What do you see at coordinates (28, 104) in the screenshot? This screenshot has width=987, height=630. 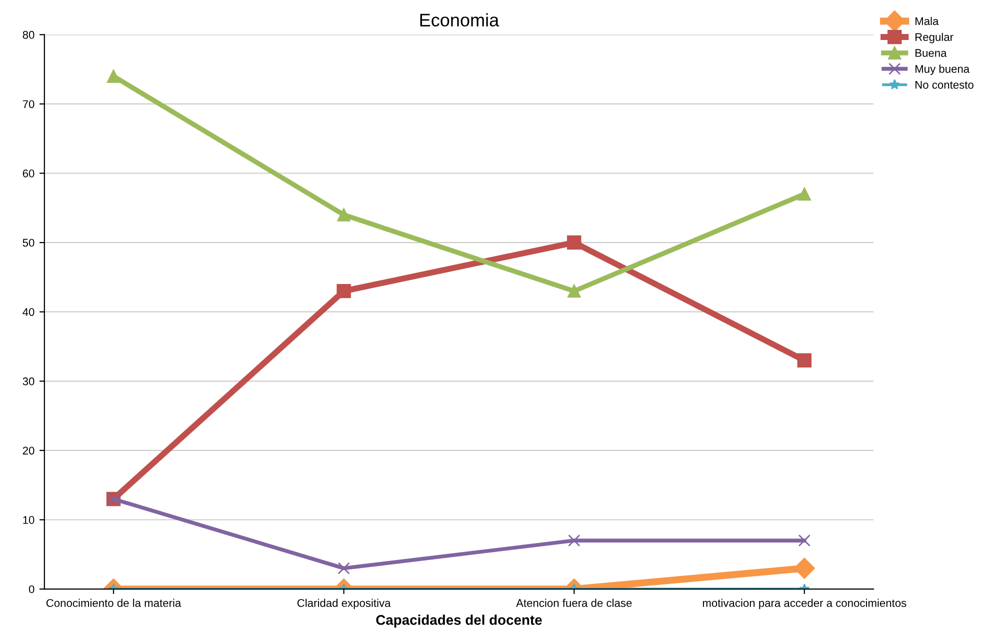 I see `y-tick-label: 70` at bounding box center [28, 104].